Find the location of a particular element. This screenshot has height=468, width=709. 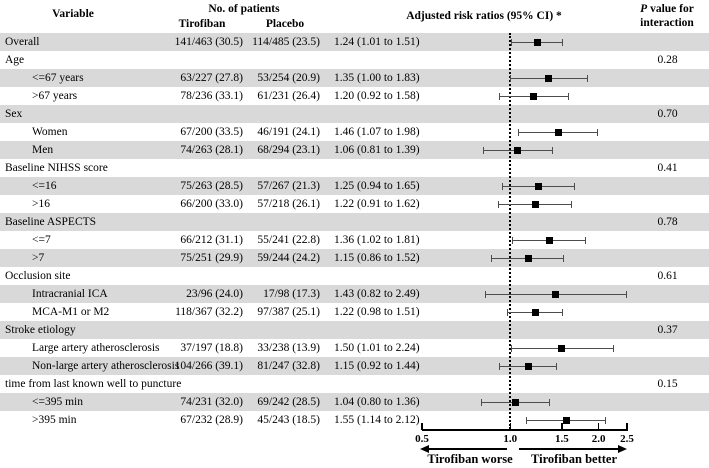

table-row: Occlusion site 0.61 is located at coordinates (354, 276).